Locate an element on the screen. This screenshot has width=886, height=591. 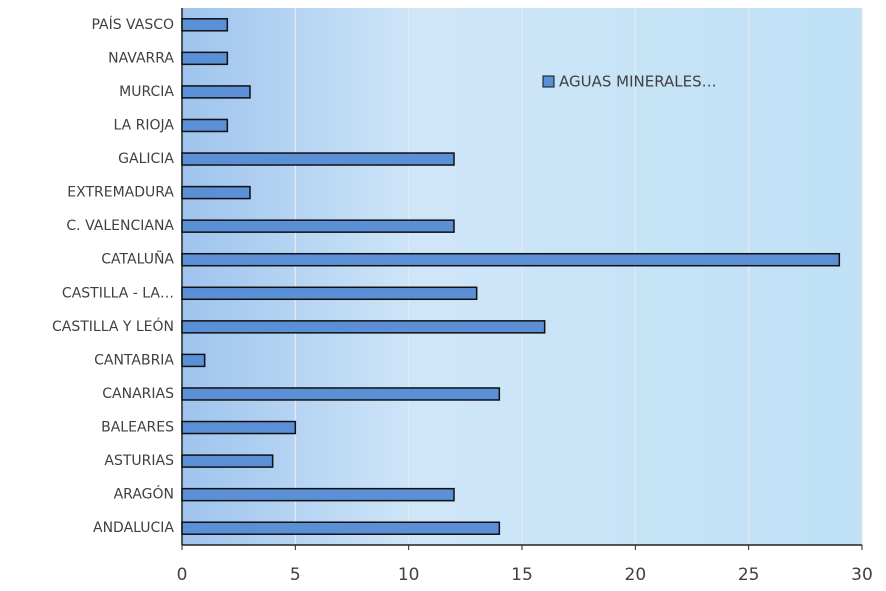
y-tick-label: ANDALUCIA is located at coordinates (133, 528).